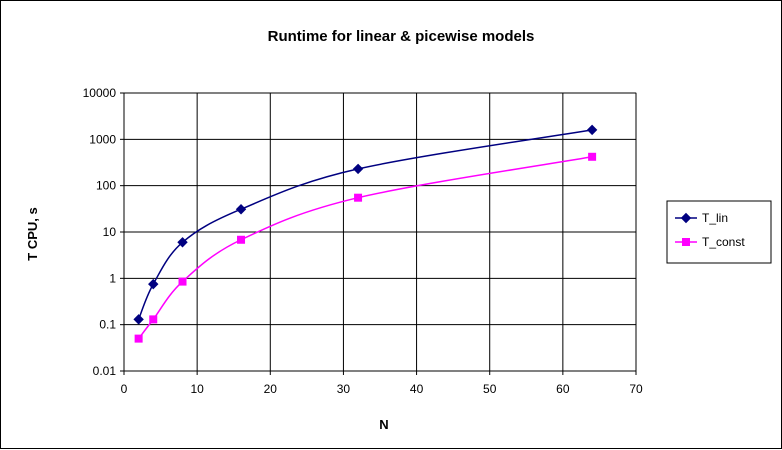 This screenshot has height=450, width=782. Describe the element at coordinates (32, 233) in the screenshot. I see `y-axis-label: T CPU, s` at that location.